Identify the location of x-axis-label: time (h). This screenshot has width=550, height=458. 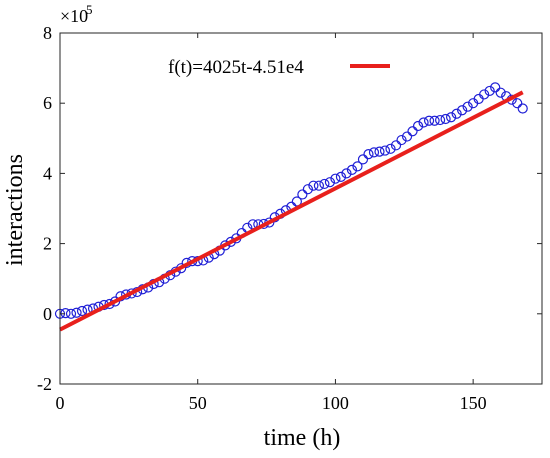
(302, 438).